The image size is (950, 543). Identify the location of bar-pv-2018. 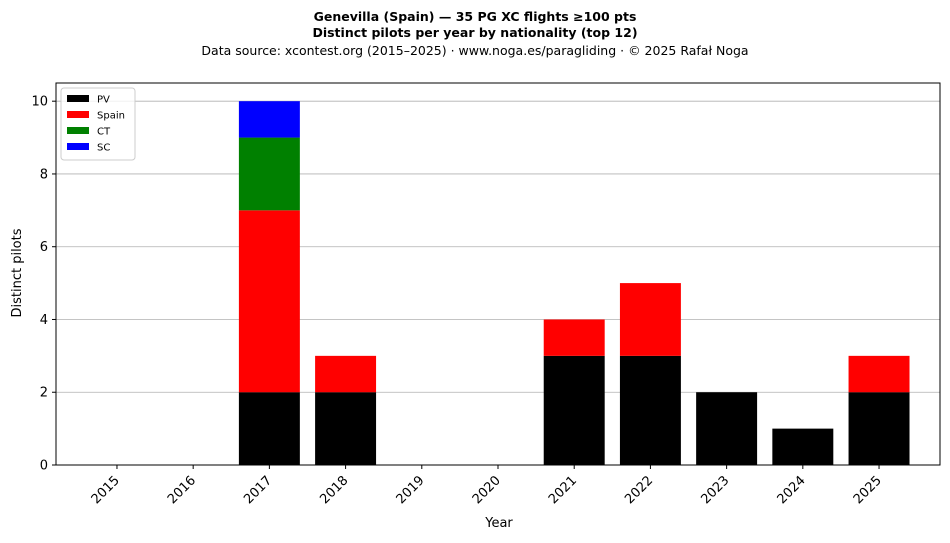
(346, 428).